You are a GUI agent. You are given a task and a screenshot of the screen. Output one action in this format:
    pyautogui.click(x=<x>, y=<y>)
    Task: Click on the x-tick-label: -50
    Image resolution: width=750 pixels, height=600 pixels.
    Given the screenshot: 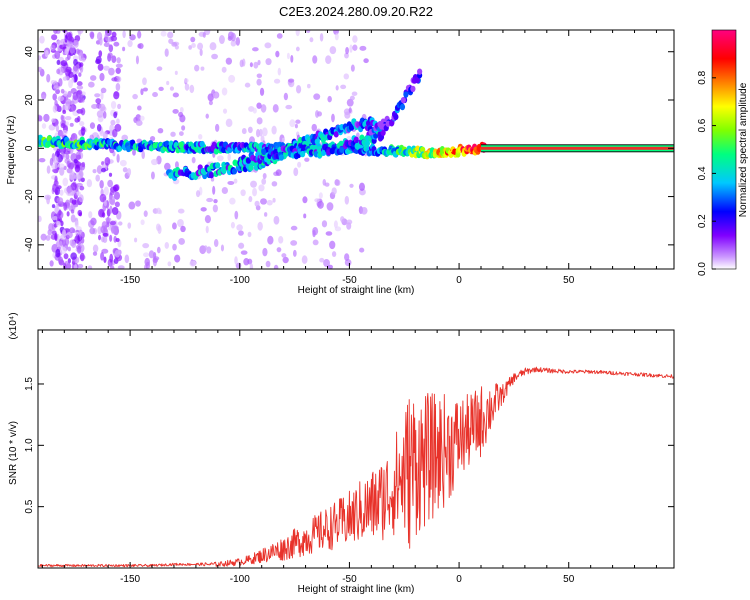 What is the action you would take?
    pyautogui.click(x=349, y=280)
    